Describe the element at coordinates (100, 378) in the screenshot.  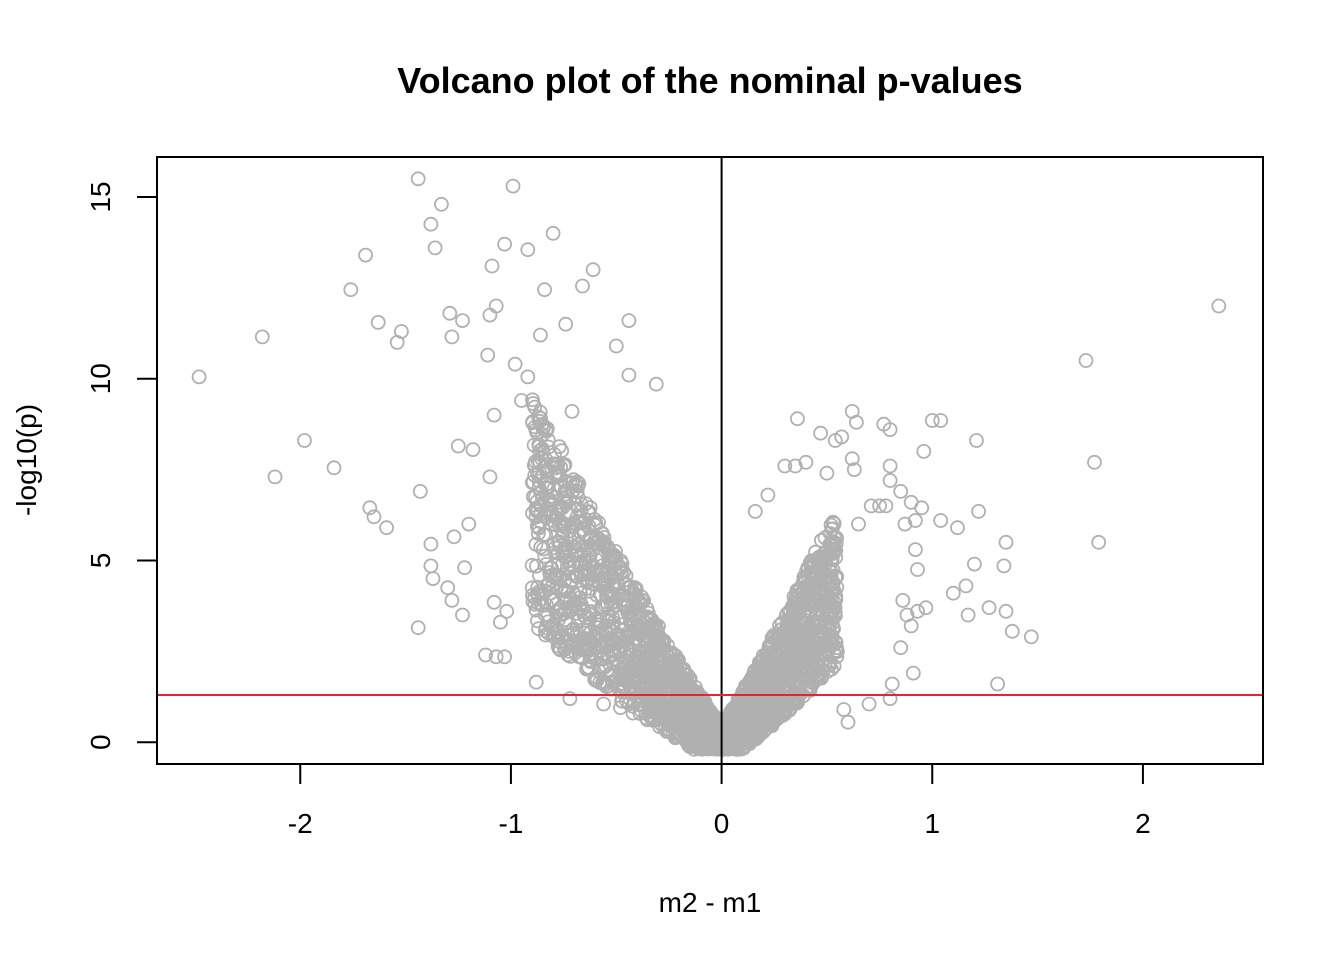
I see `y-tick-label: 10` at that location.